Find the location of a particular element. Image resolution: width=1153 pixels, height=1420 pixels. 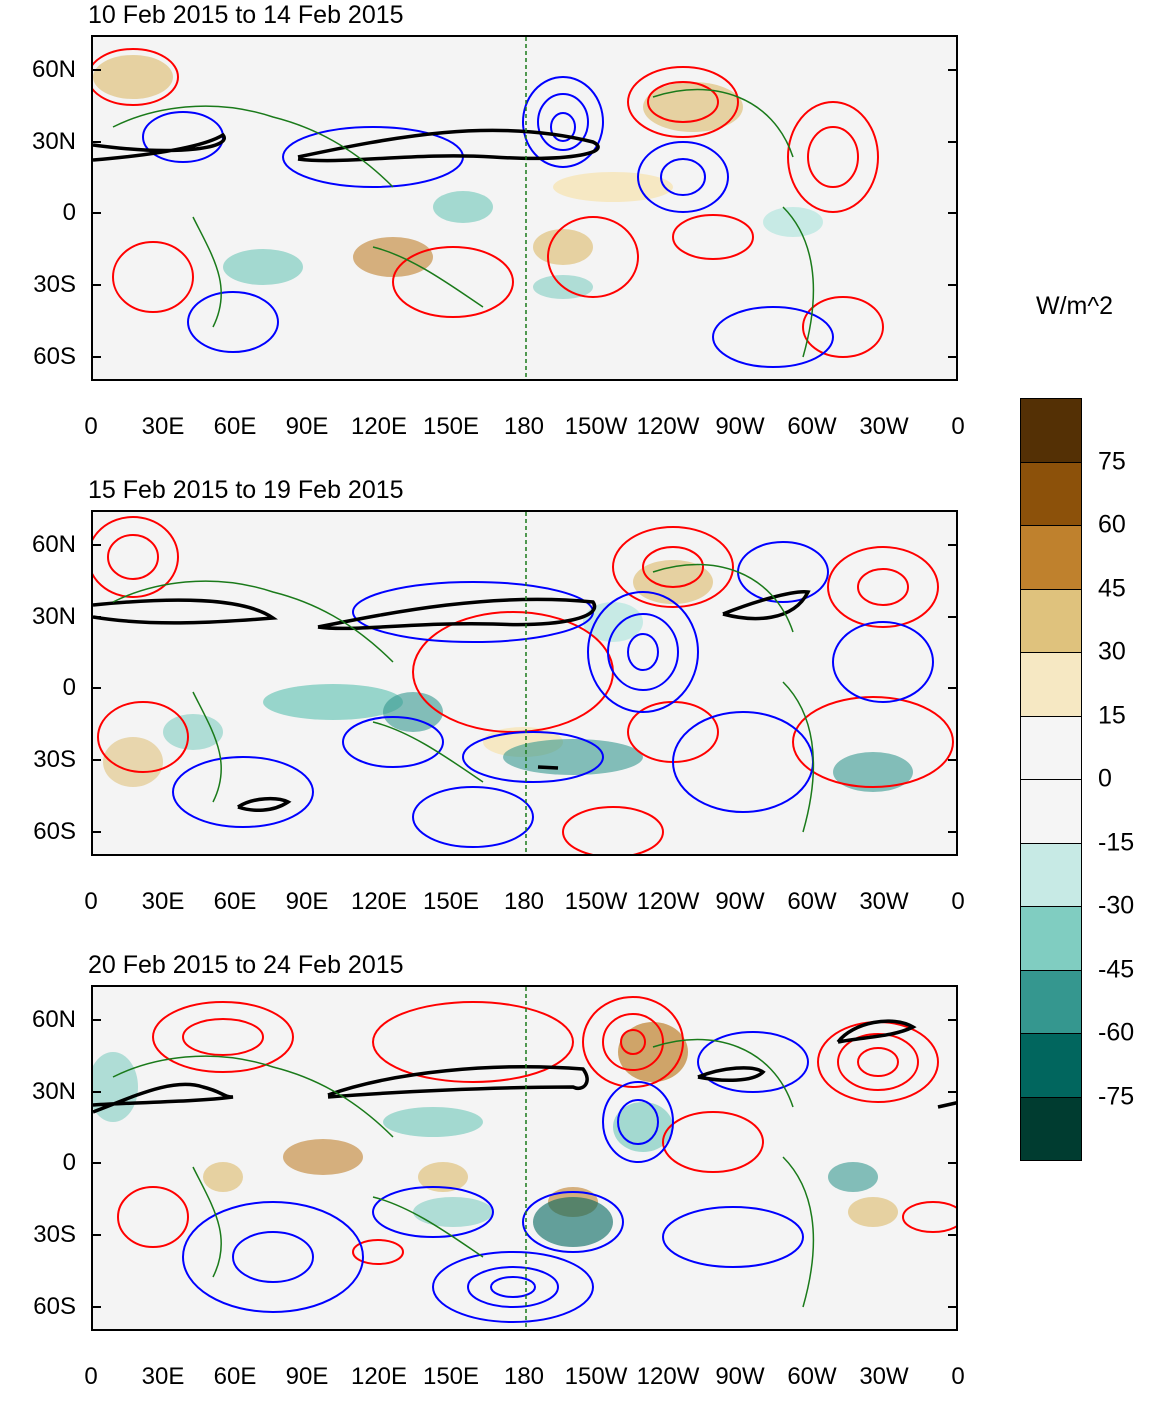

lat-label: 30S is located at coordinates (54, 284).